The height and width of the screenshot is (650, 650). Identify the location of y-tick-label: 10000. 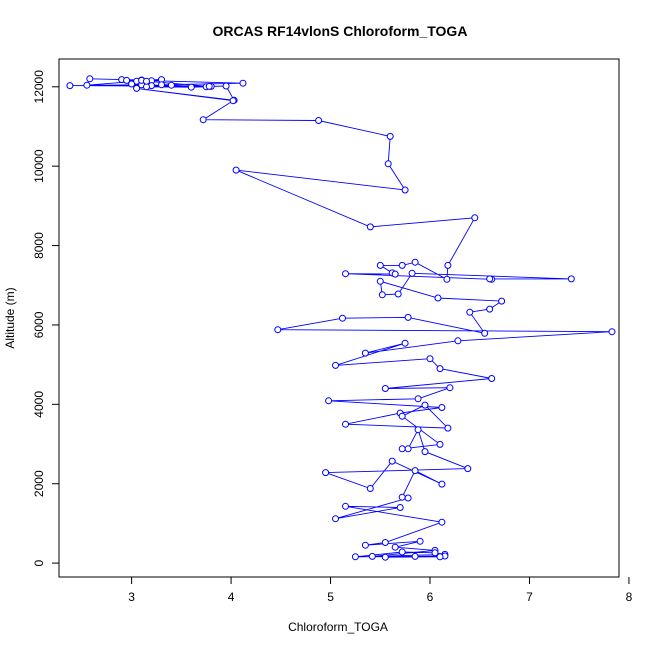
(39, 166).